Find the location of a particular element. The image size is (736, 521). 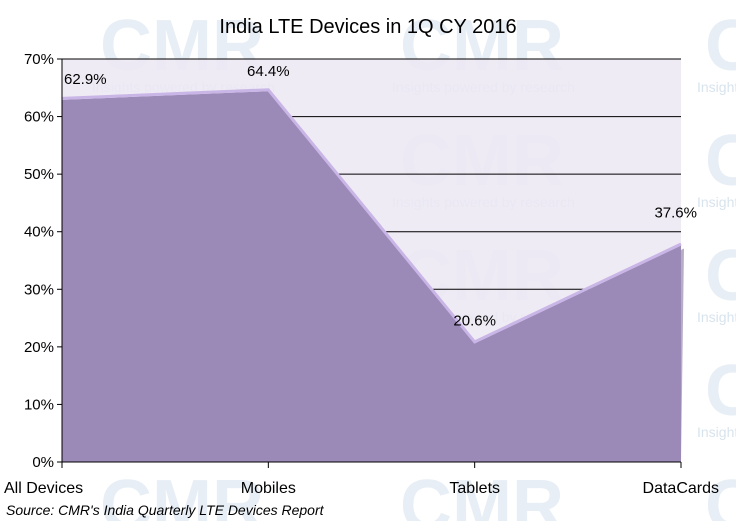

y-tick-label: 10% is located at coordinates (39, 404).